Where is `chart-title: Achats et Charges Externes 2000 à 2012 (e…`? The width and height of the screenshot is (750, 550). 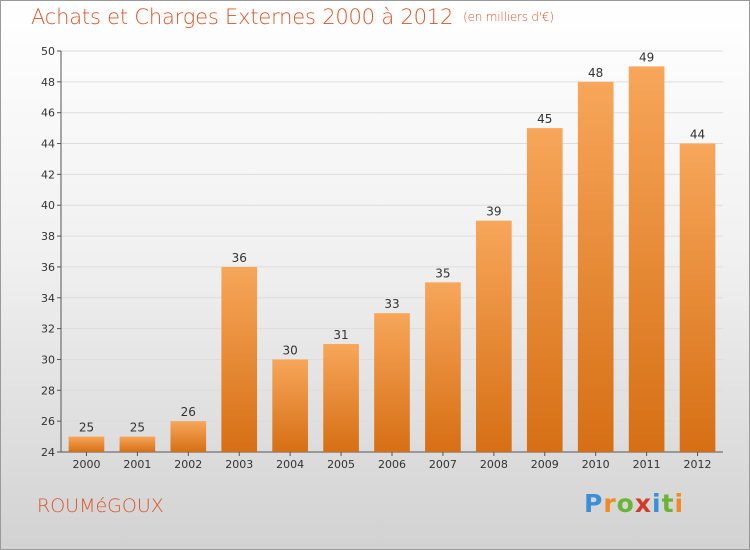 chart-title: Achats et Charges Externes 2000 à 2012 (e… is located at coordinates (292, 17).